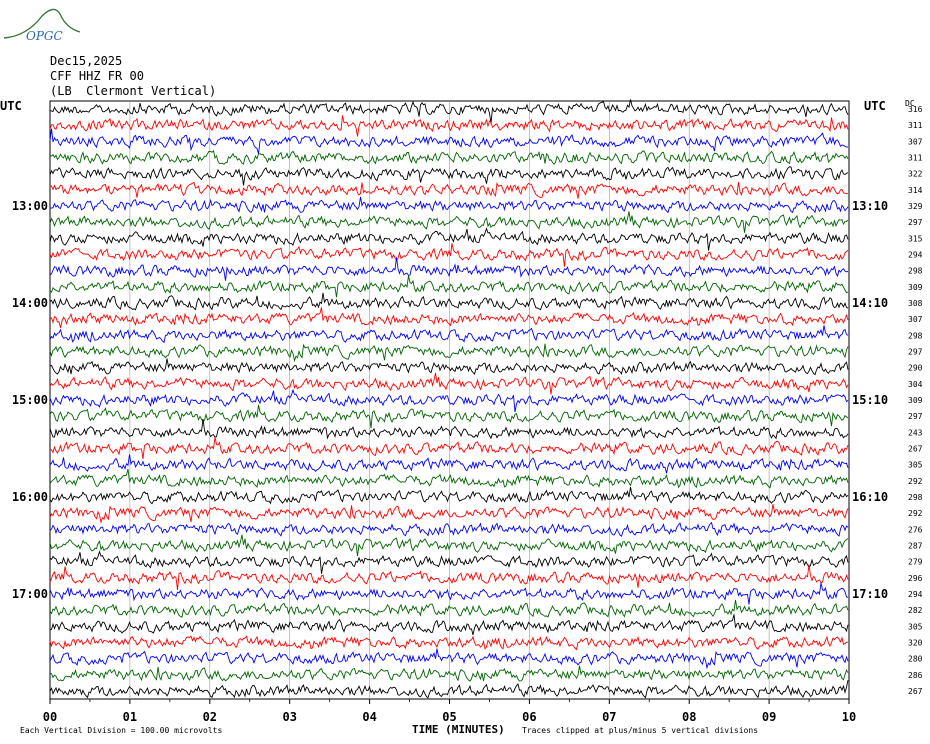 This screenshot has width=930, height=744. I want to click on dc-offset-label: 304, so click(915, 384).